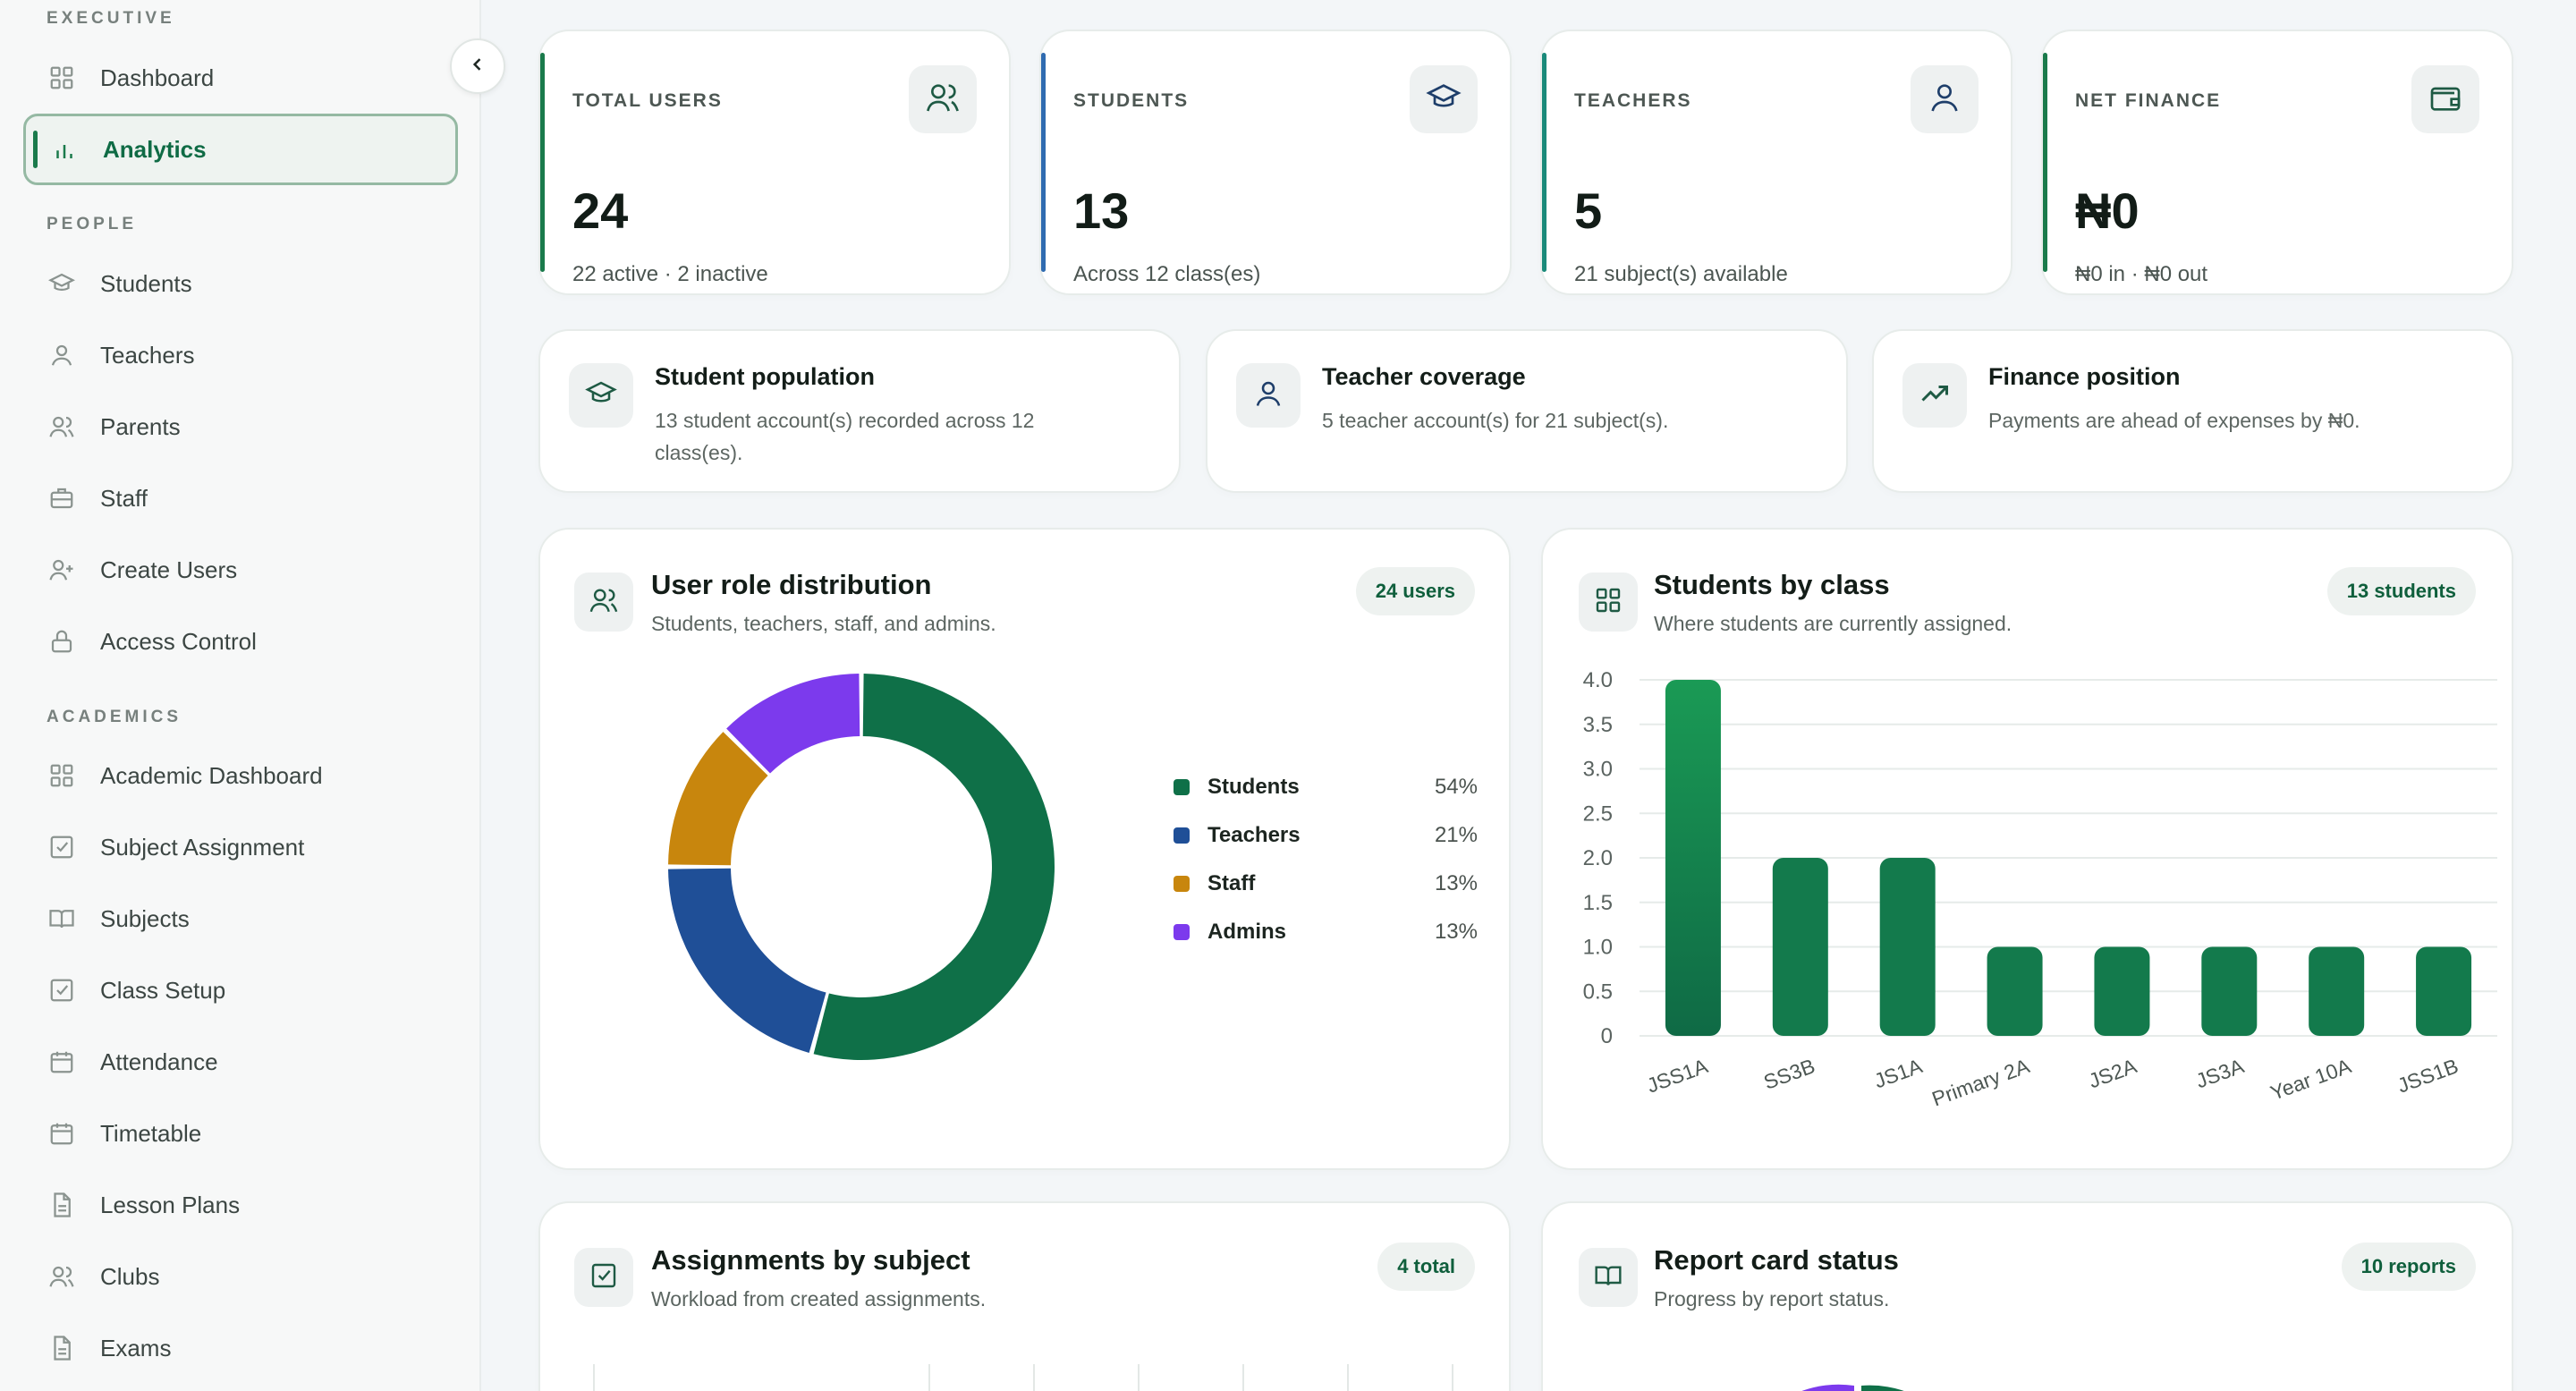  I want to click on bar-chart-icon, so click(64, 149).